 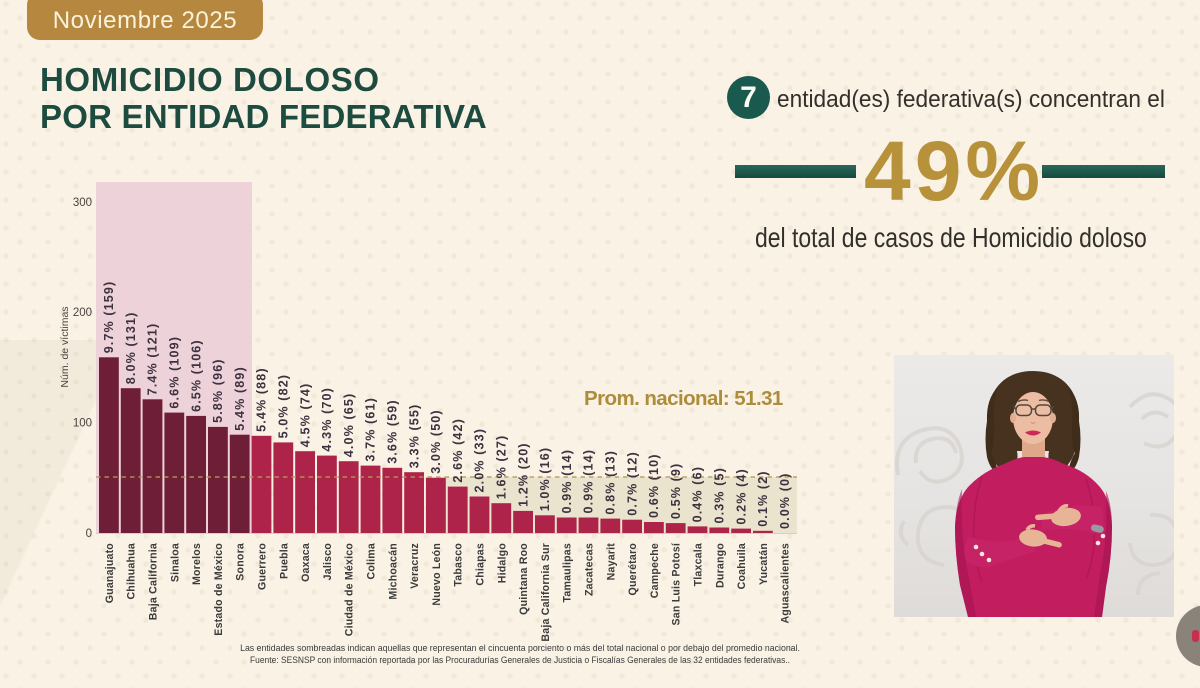 I want to click on svg-text: Guanajuato, so click(x=110, y=573).